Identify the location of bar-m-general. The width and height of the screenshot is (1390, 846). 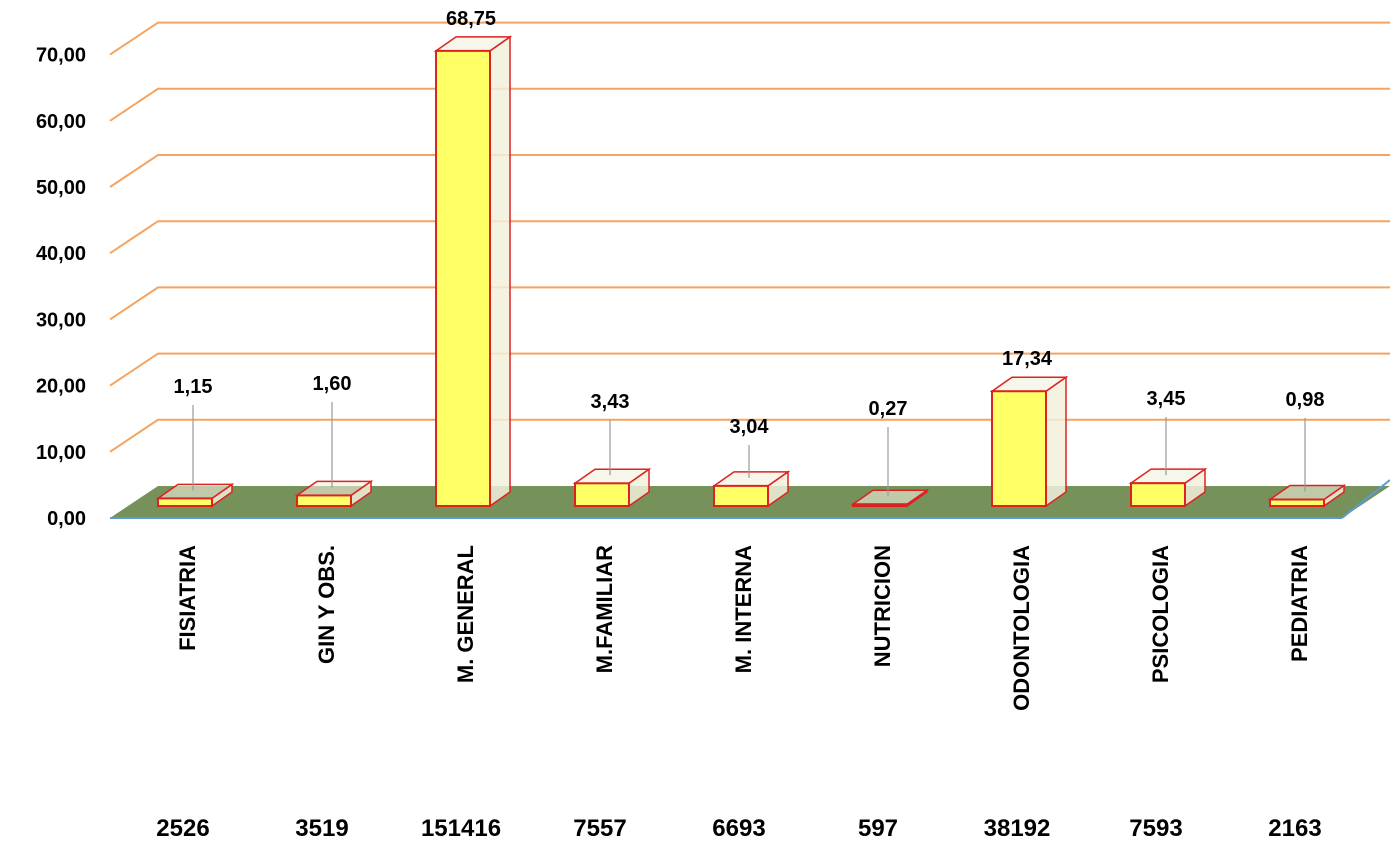
(473, 271).